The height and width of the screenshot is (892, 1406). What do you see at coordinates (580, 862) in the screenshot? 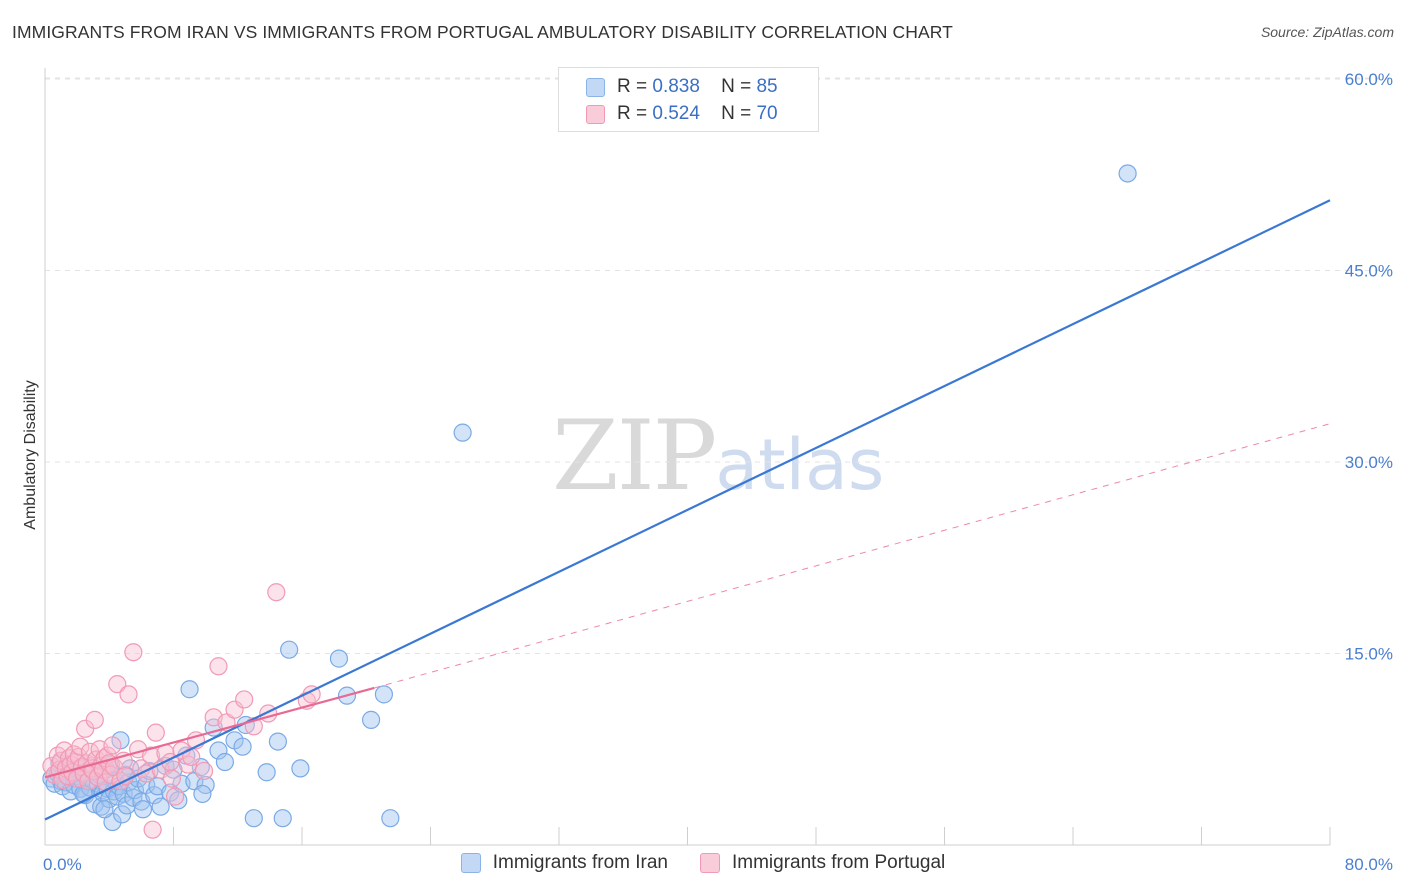
I see `bottom-legend-label-iran: Immigrants from Iran` at bounding box center [580, 862].